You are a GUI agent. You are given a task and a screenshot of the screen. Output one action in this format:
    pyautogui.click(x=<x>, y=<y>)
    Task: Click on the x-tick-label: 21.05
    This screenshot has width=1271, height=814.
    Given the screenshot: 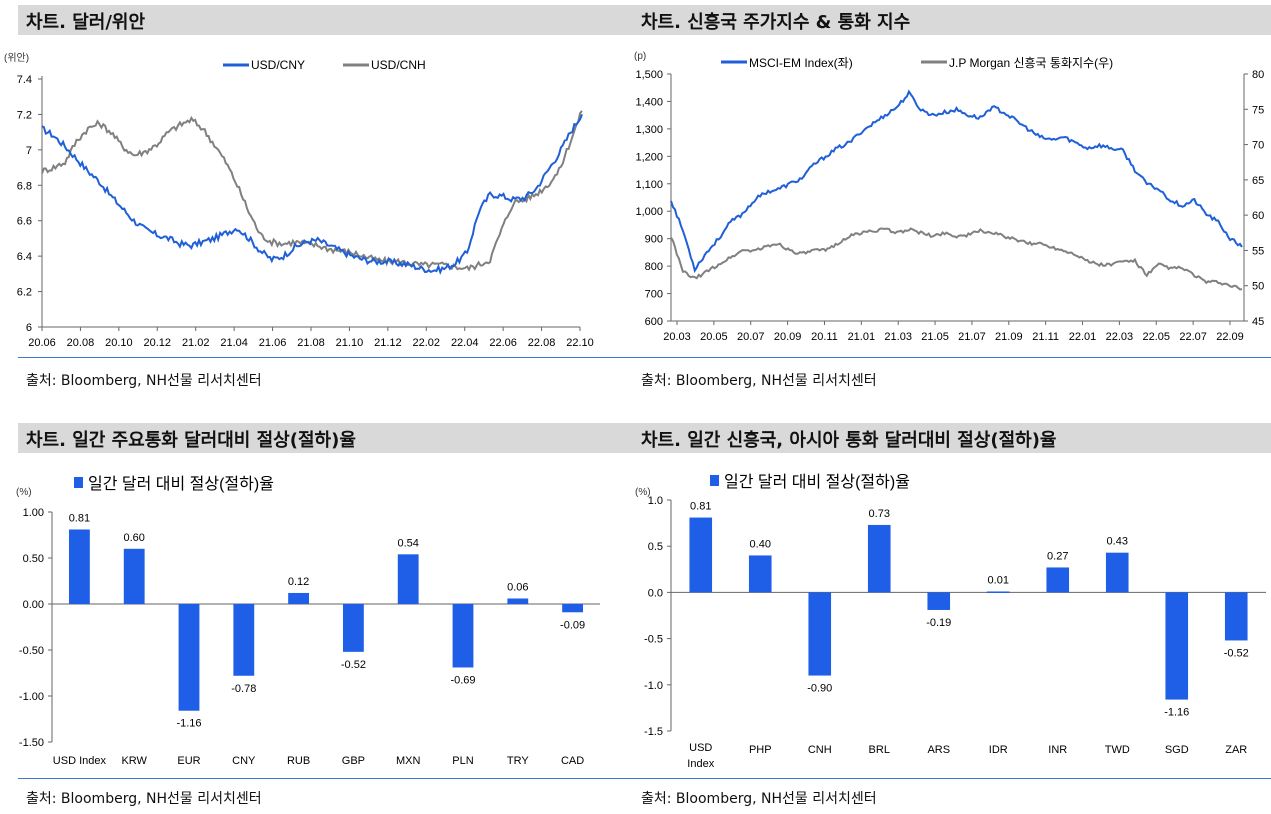 What is the action you would take?
    pyautogui.click(x=935, y=337)
    